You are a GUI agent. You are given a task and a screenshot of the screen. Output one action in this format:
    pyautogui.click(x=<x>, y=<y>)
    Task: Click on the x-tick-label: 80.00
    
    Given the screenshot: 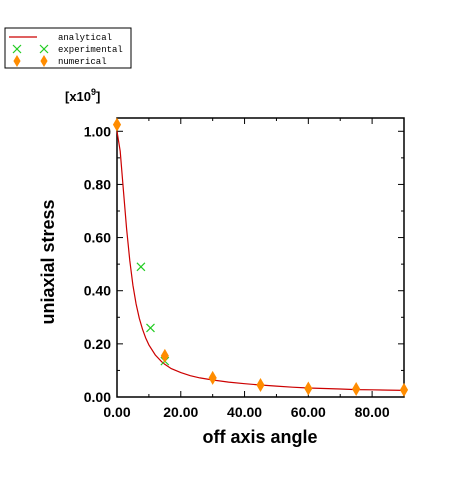 What is the action you would take?
    pyautogui.click(x=372, y=412)
    